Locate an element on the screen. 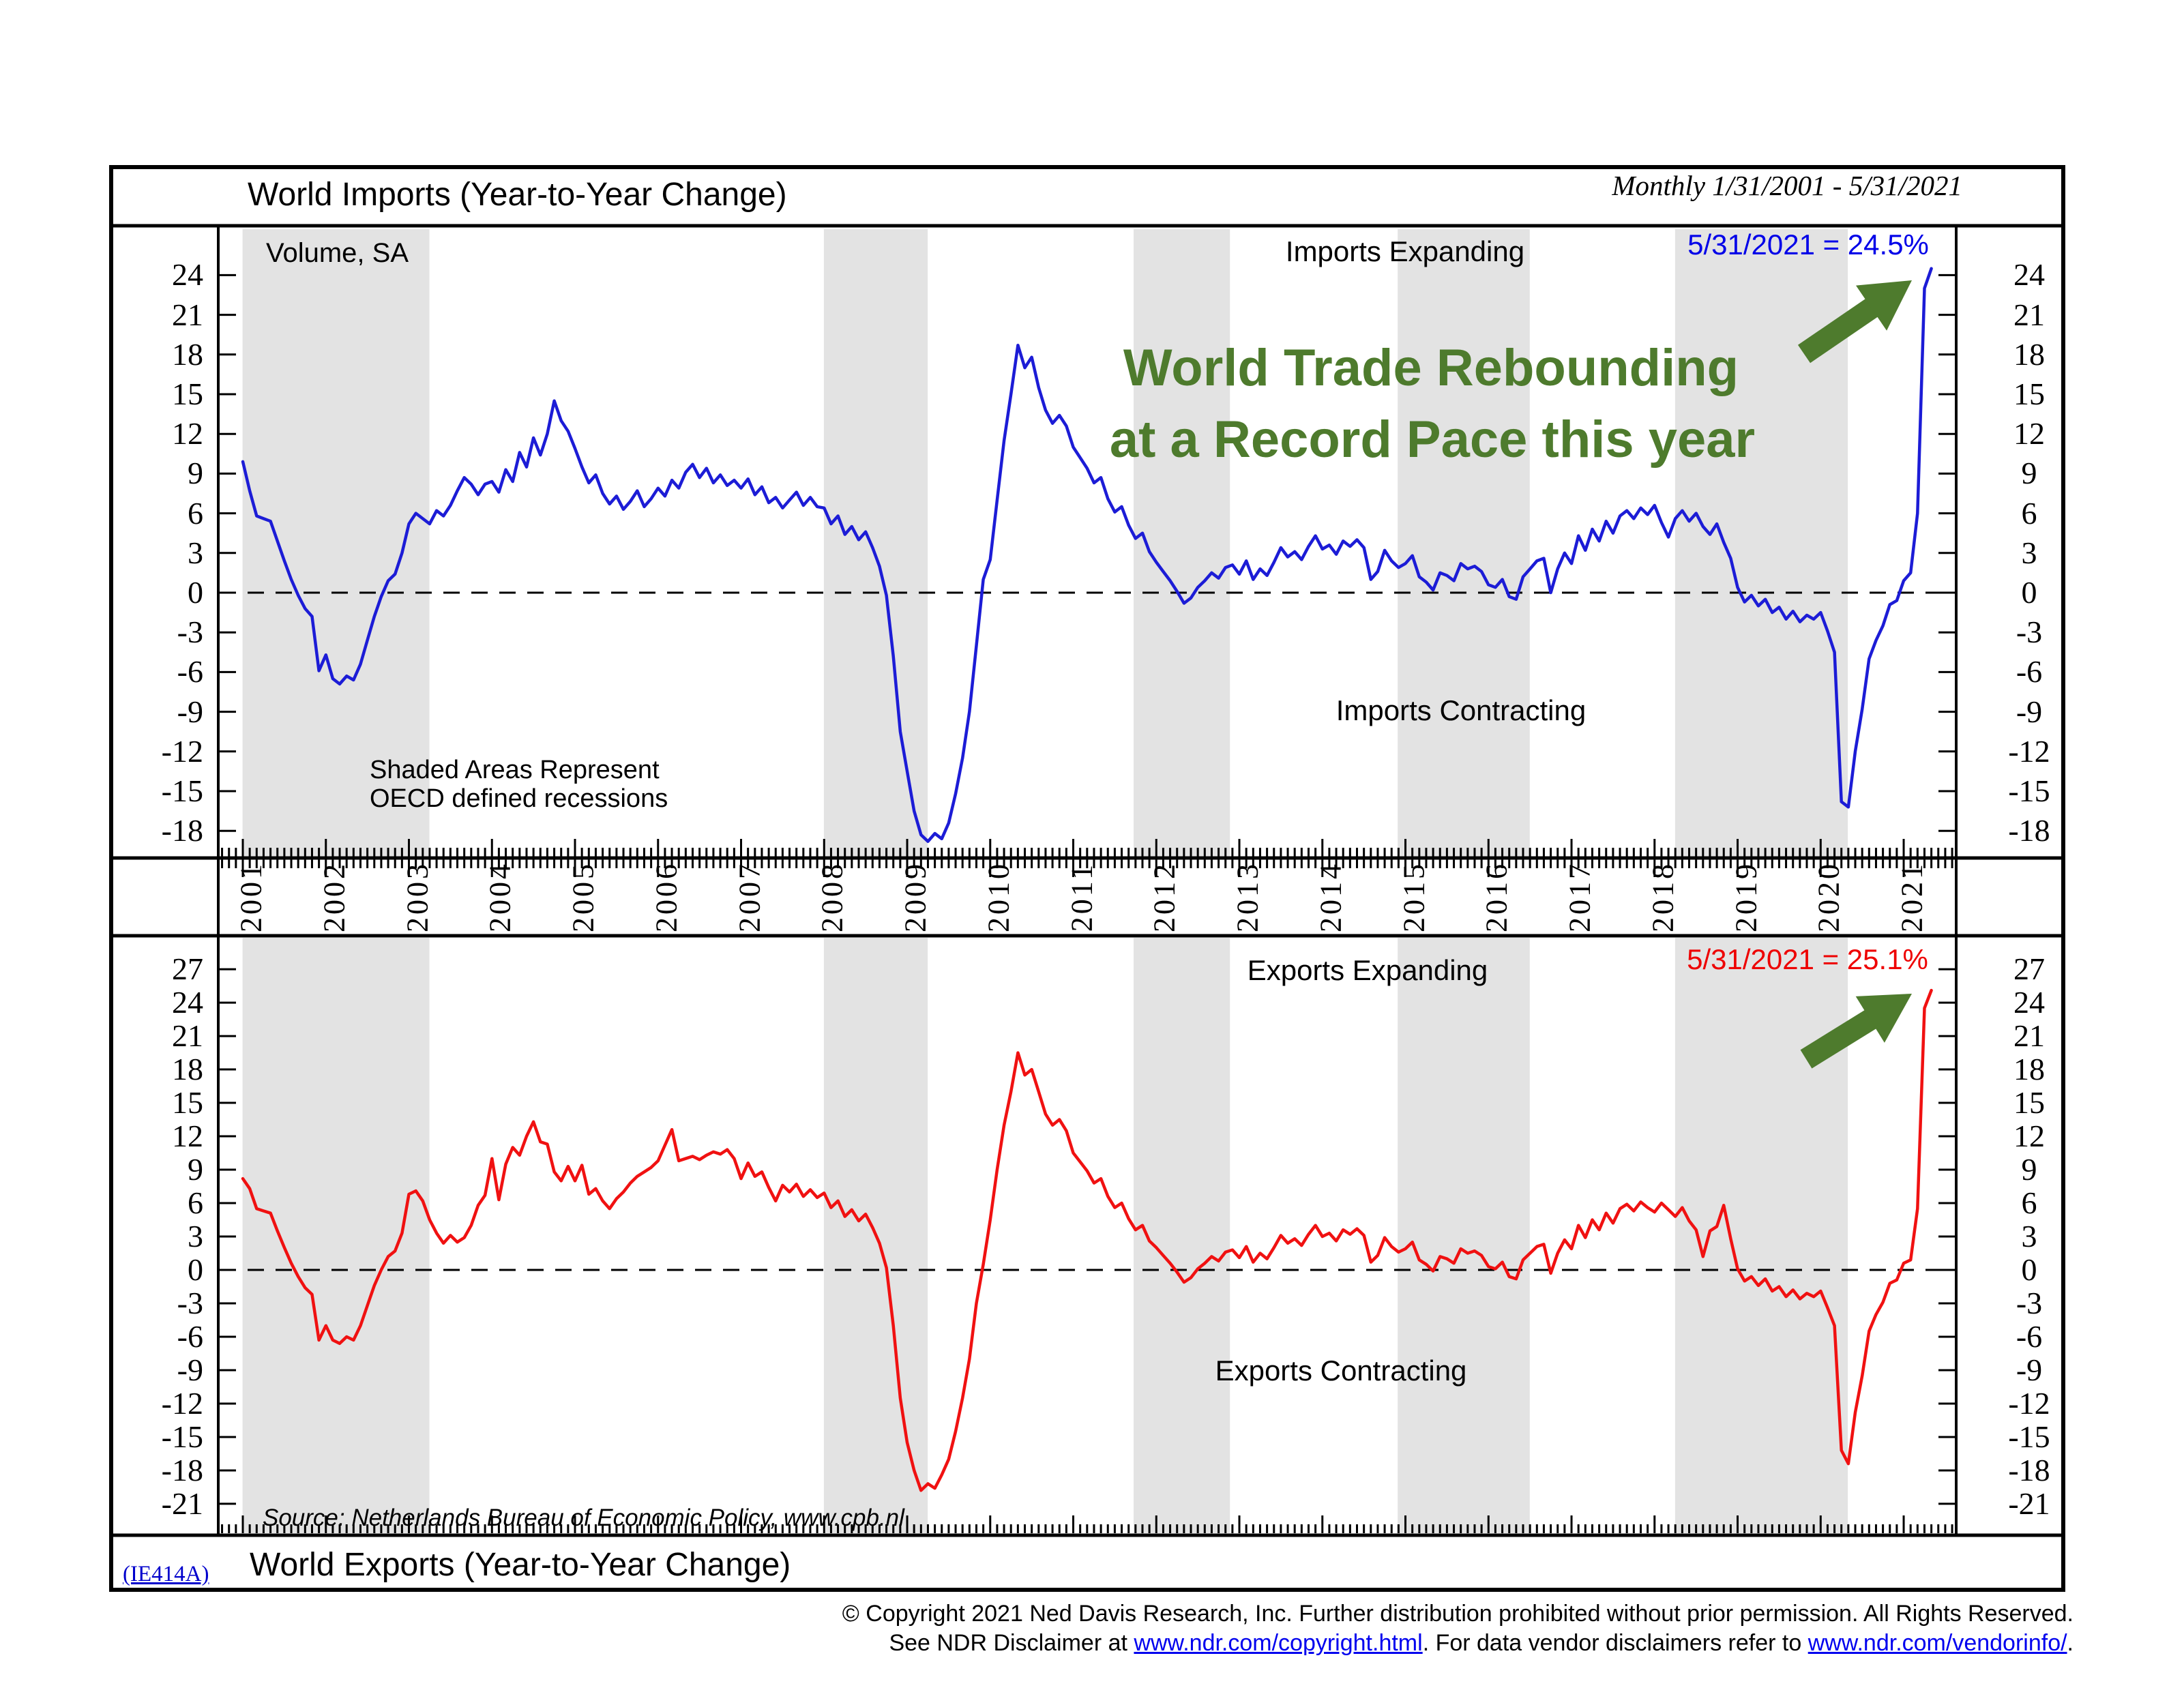 This screenshot has height=1688, width=2184. x-axis-year-label: 2012 is located at coordinates (1164, 896).